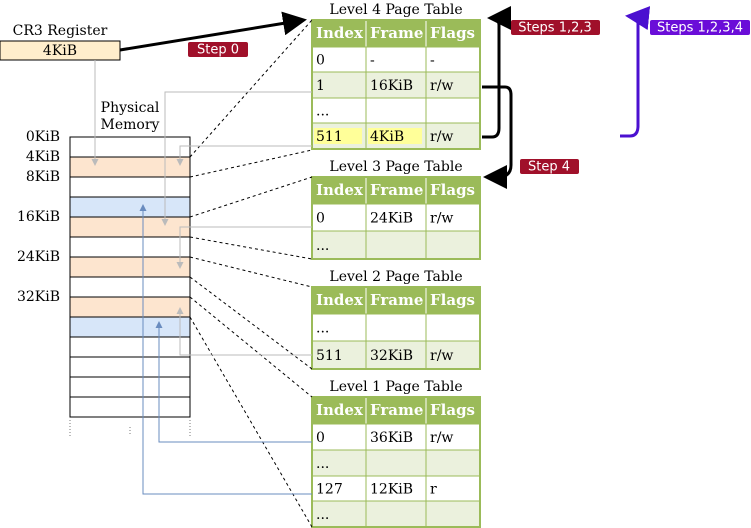 Image resolution: width=751 pixels, height=528 pixels. What do you see at coordinates (60, 51) in the screenshot?
I see `cr3-value: 4KiB` at bounding box center [60, 51].